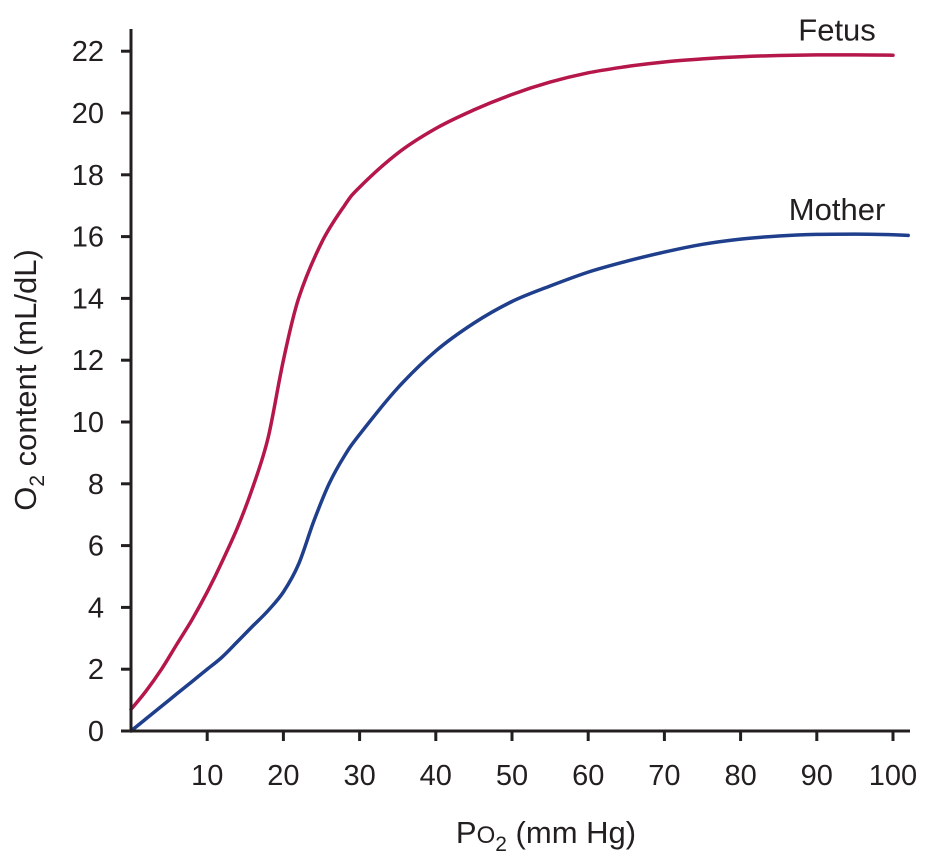  Describe the element at coordinates (96, 670) in the screenshot. I see `y-tick-label: 2` at that location.